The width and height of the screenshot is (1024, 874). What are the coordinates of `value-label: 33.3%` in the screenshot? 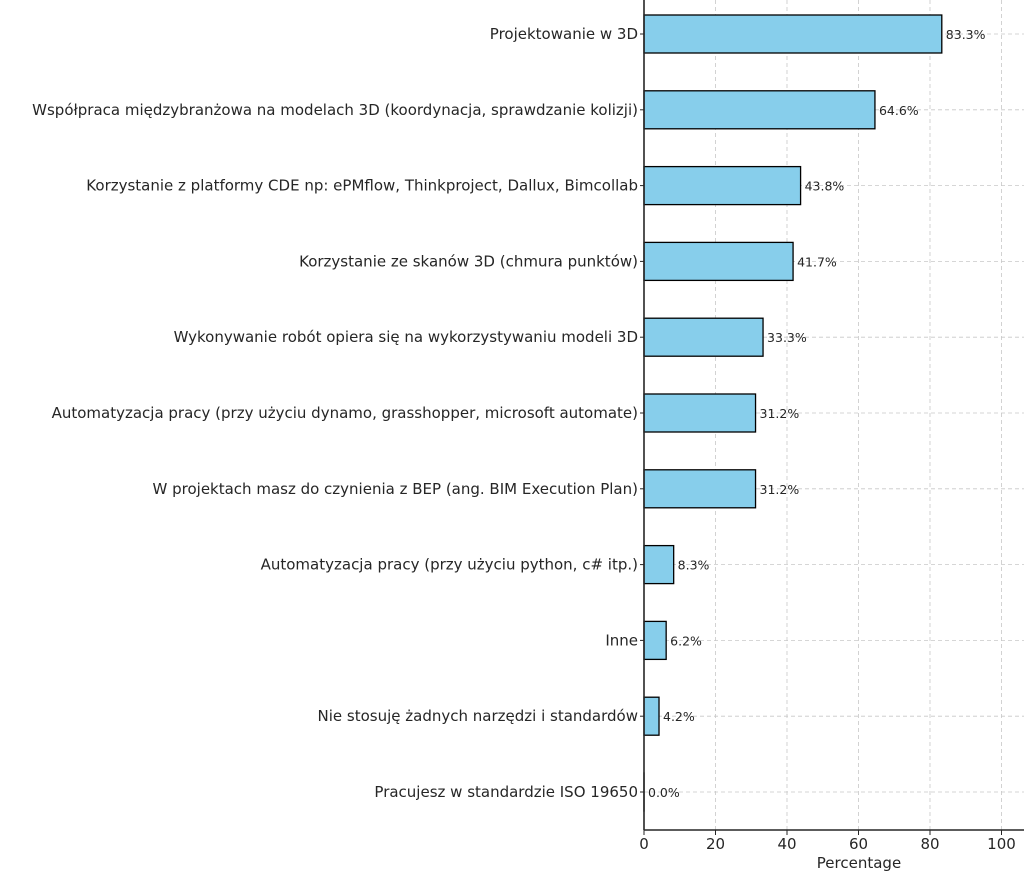 It's located at (787, 337).